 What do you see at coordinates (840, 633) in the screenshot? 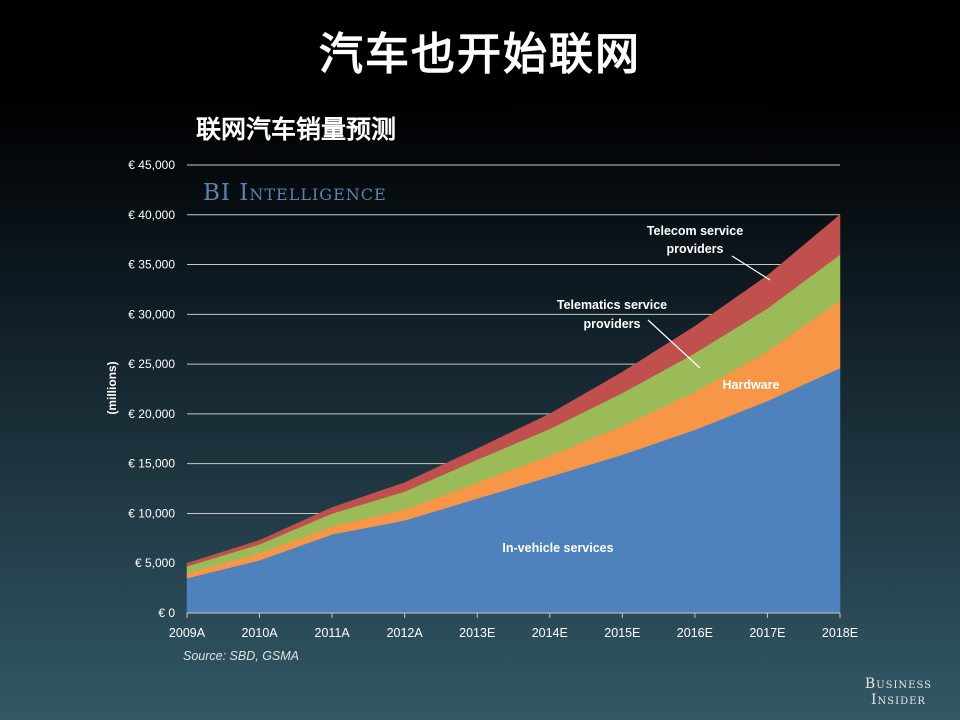
I see `x-tick-label: 2018E` at bounding box center [840, 633].